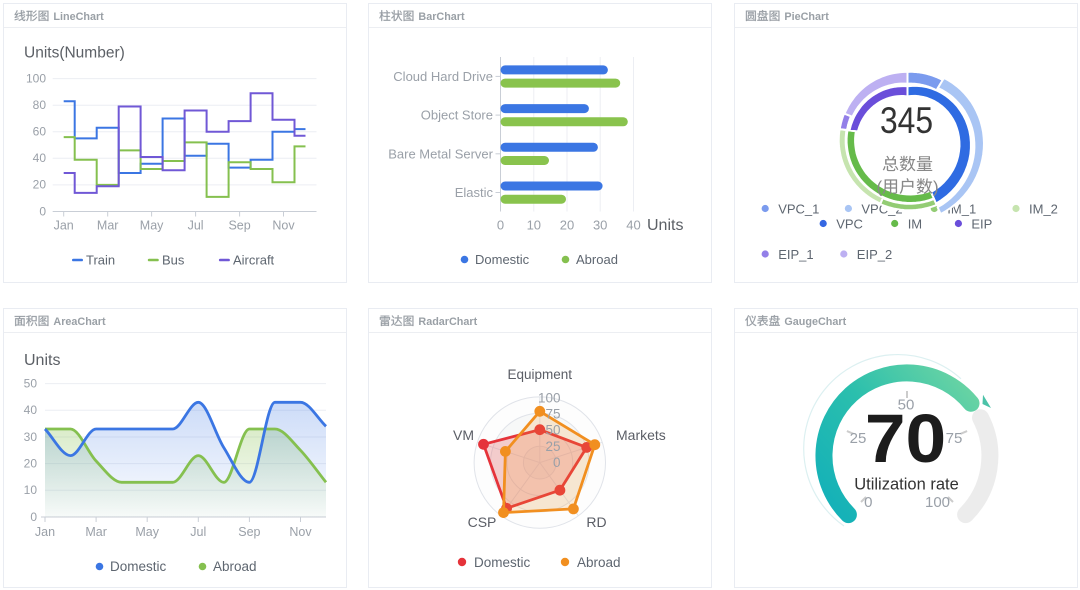  Describe the element at coordinates (906, 121) in the screenshot. I see `svg-text: 345` at that location.